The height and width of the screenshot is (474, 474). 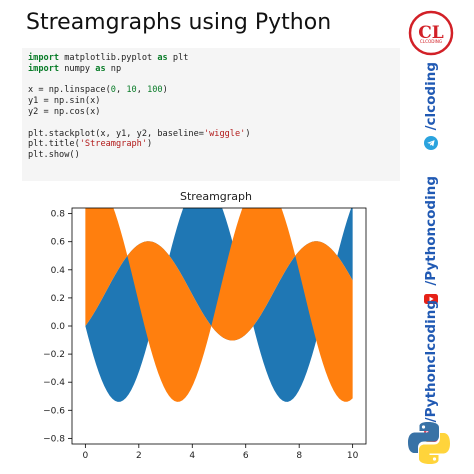 I want to click on code-token: plt, so click(x=178, y=58).